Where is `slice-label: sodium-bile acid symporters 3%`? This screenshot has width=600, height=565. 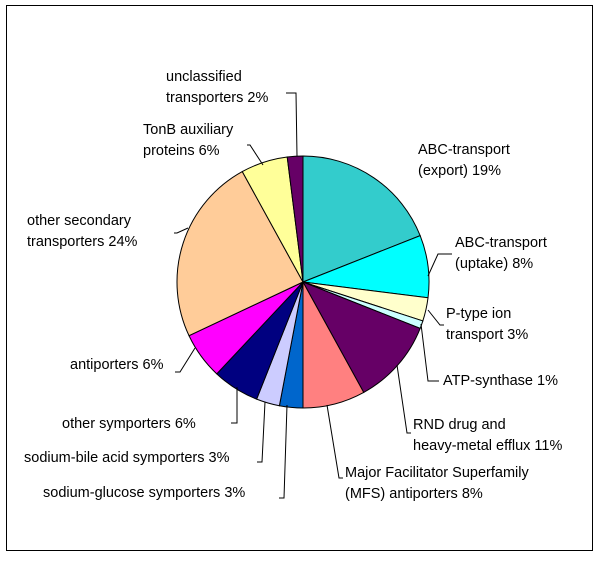
slice-label: sodium-bile acid symporters 3% is located at coordinates (127, 458).